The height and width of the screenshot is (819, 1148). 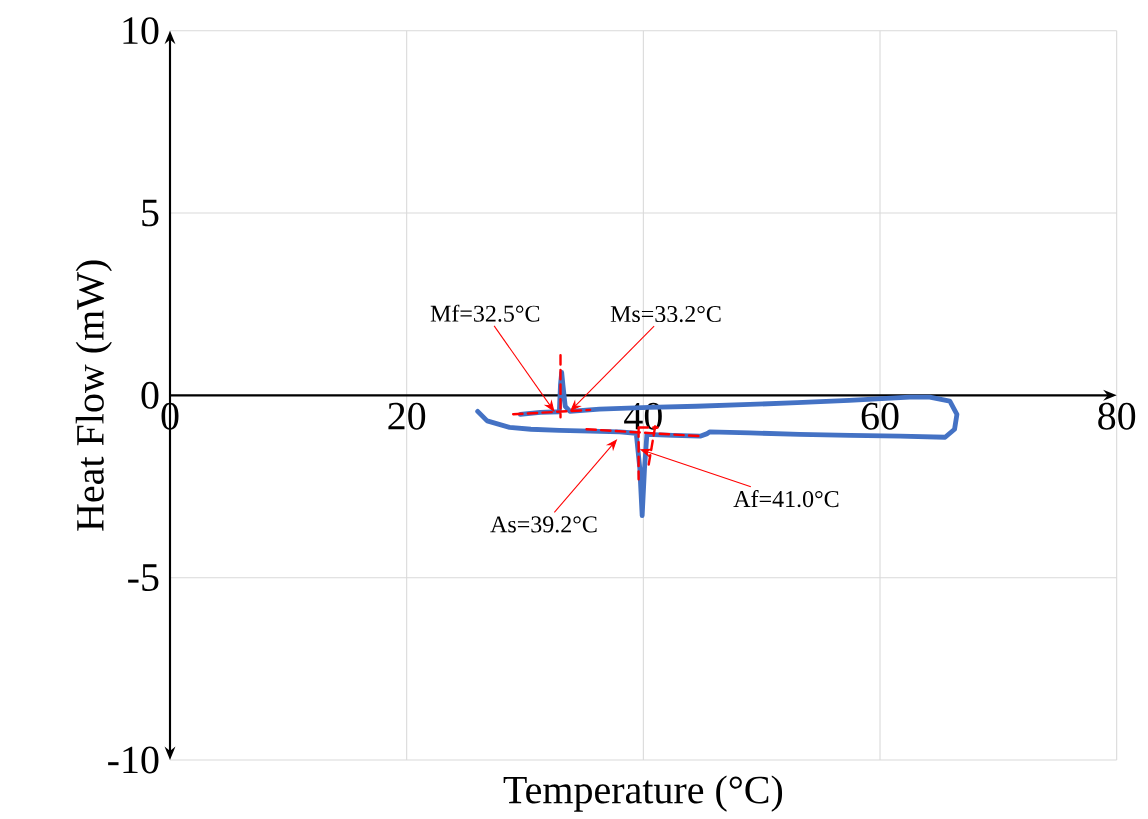 I want to click on x-tick-label: 60, so click(x=880, y=416).